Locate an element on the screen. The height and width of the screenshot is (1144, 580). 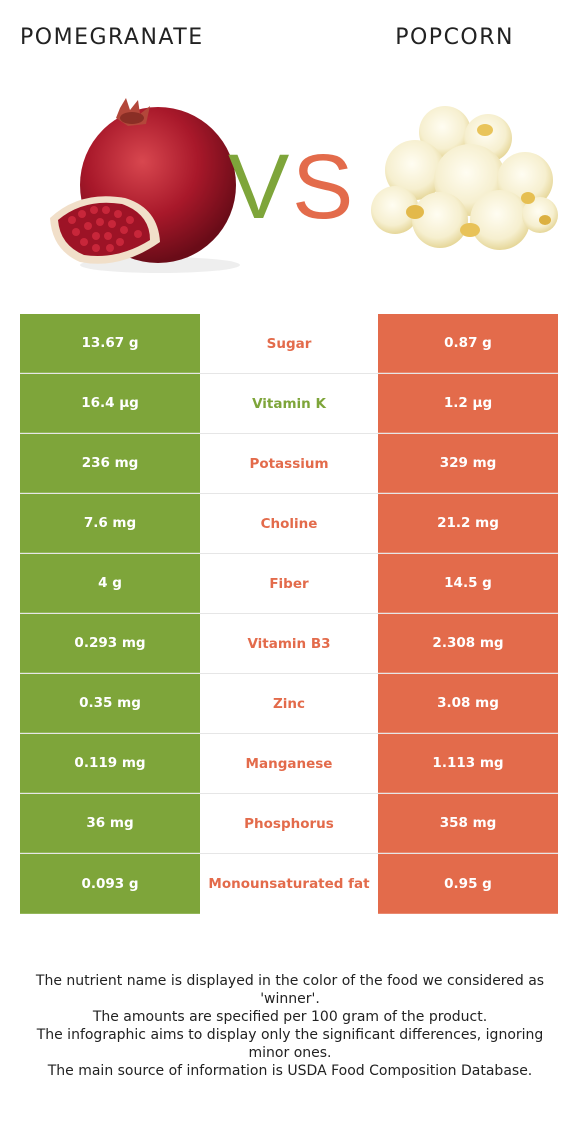
table-row: 0.35 mg Zinc 3.08 mg is located at coordinates (289, 704).